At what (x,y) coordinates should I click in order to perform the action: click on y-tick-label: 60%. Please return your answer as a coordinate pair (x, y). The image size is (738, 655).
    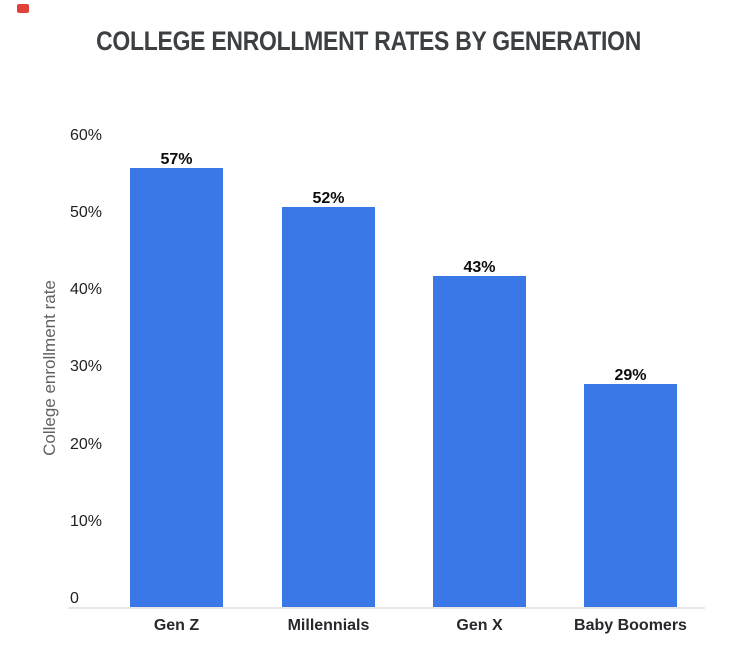
    Looking at the image, I should click on (86, 135).